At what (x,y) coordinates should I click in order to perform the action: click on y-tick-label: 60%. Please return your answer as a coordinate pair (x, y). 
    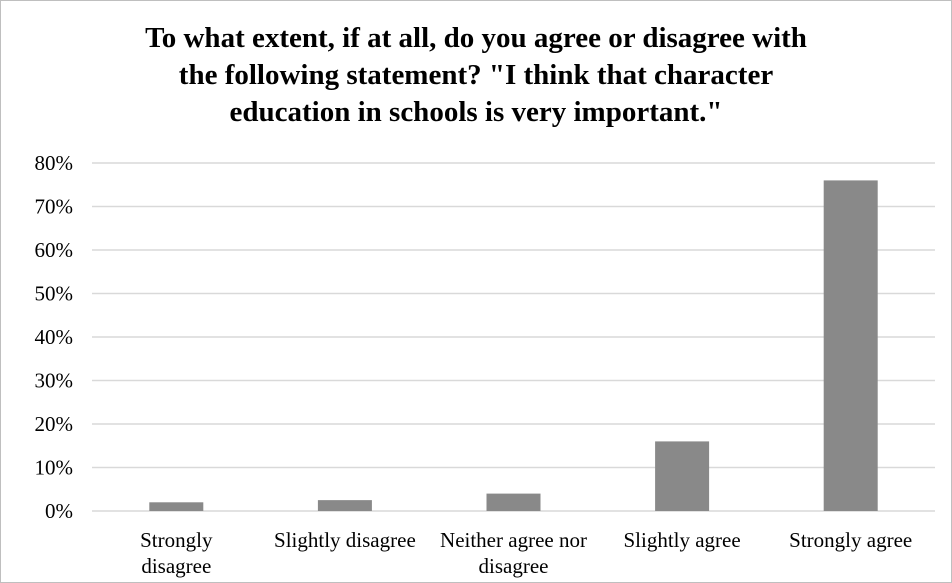
    Looking at the image, I should click on (54, 250).